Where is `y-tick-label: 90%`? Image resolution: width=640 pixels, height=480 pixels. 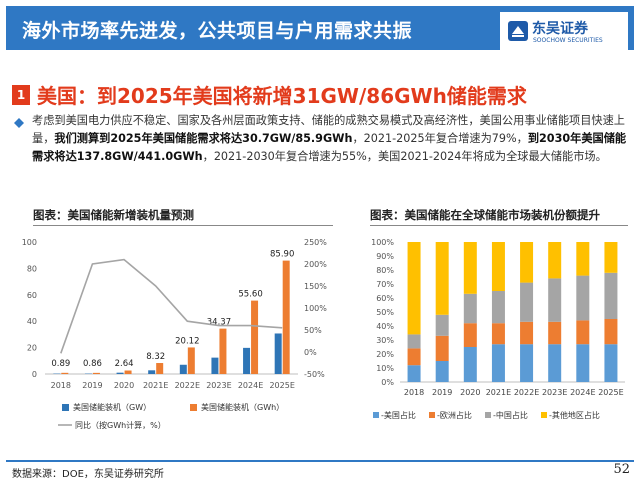
y-tick-label: 90% is located at coordinates (385, 256).